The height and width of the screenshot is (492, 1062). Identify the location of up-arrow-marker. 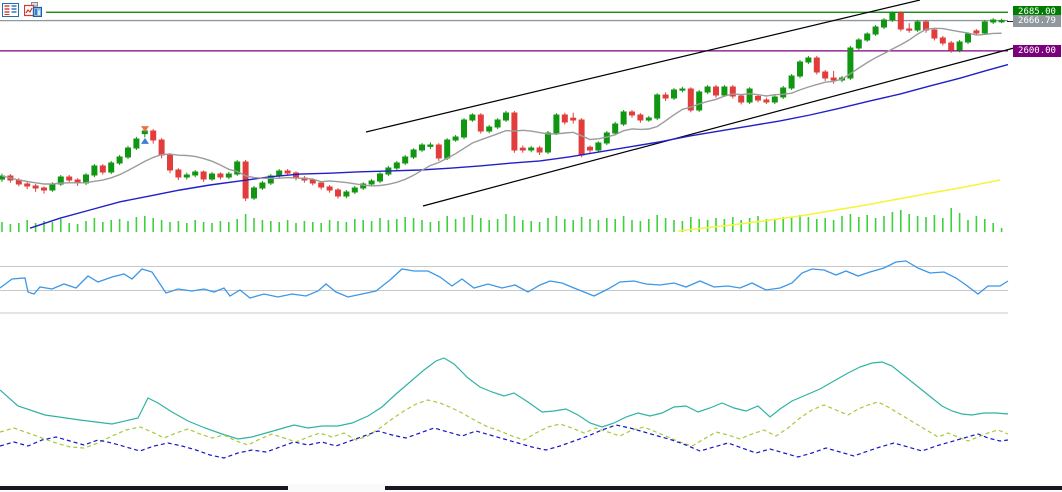
(145, 140).